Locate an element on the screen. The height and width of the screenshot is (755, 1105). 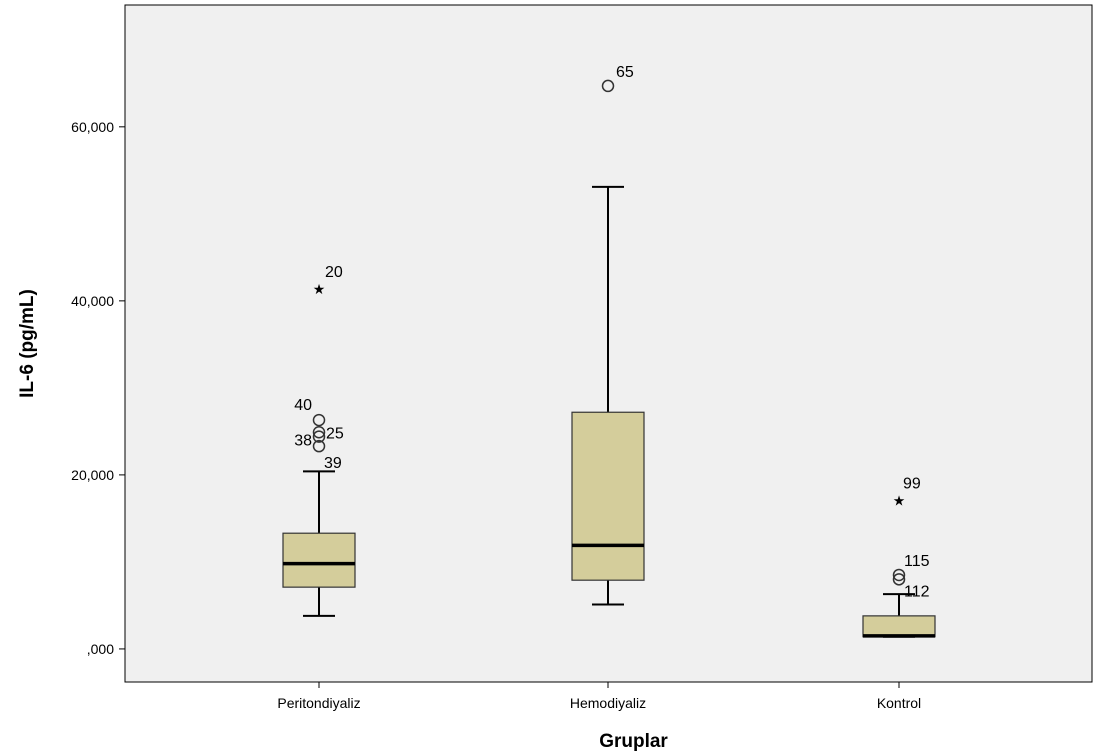
x-axis-title: Gruplar is located at coordinates (633, 741).